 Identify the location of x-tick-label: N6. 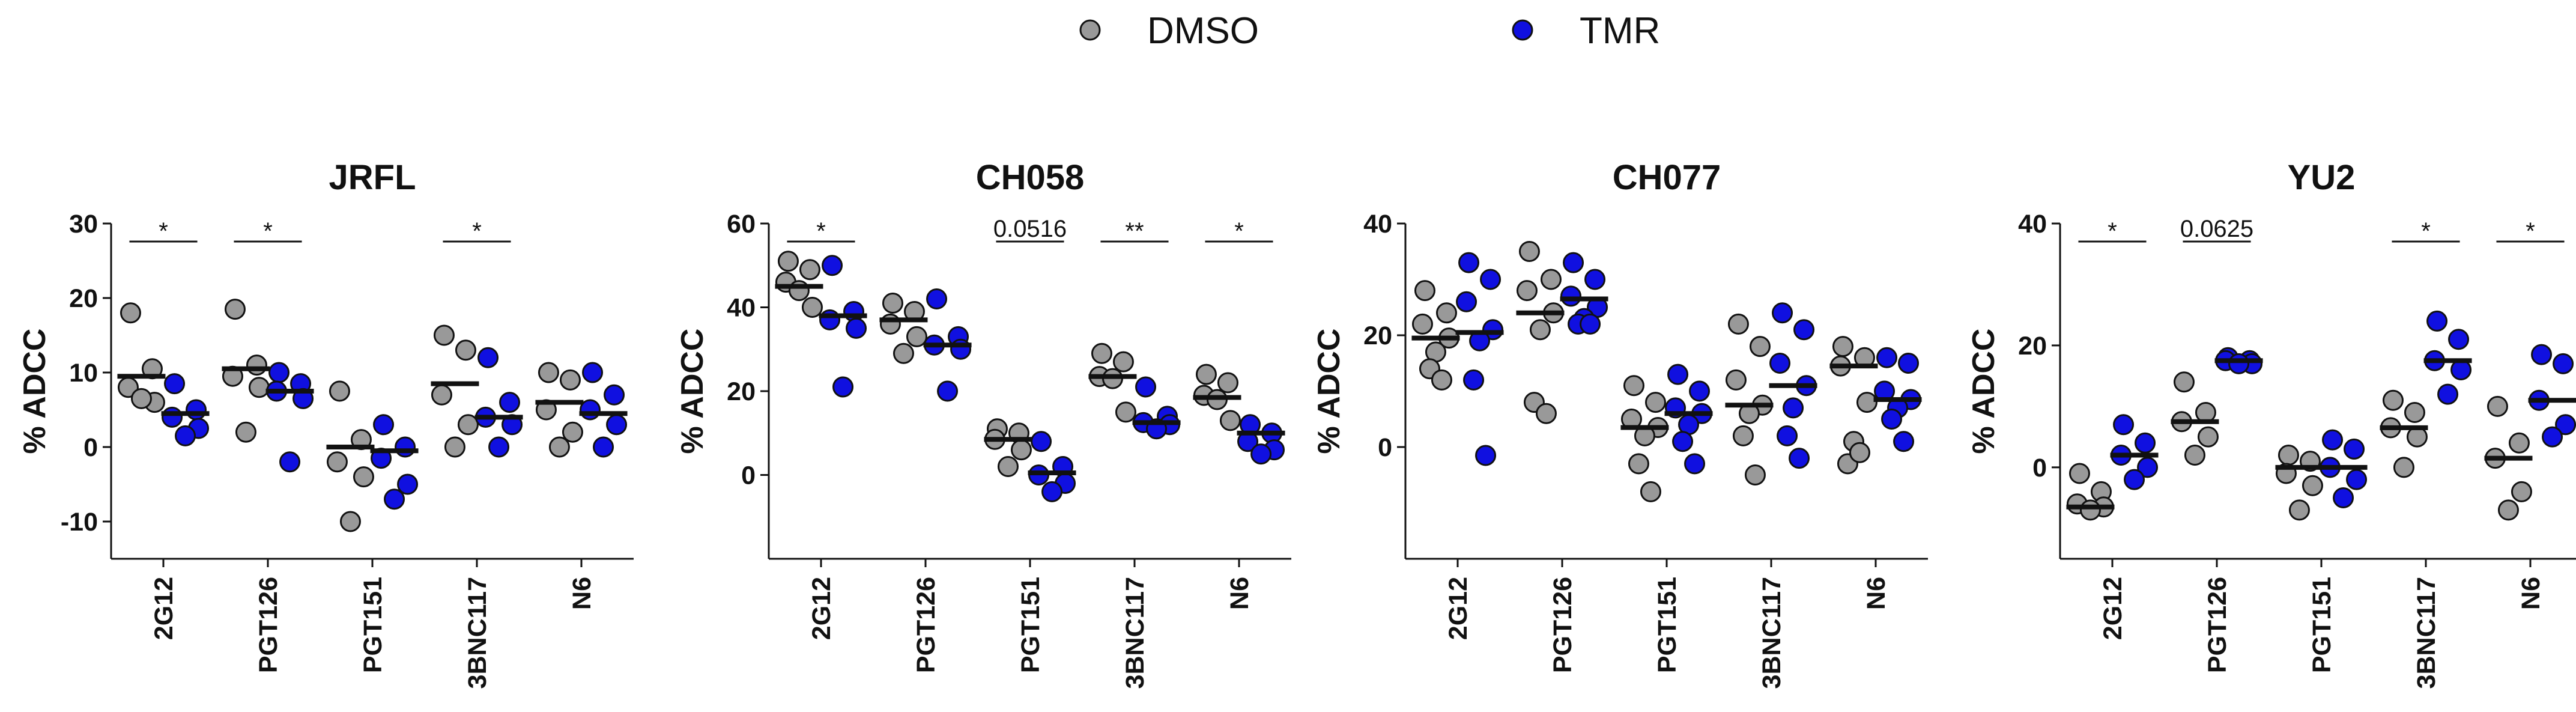
(2531, 593).